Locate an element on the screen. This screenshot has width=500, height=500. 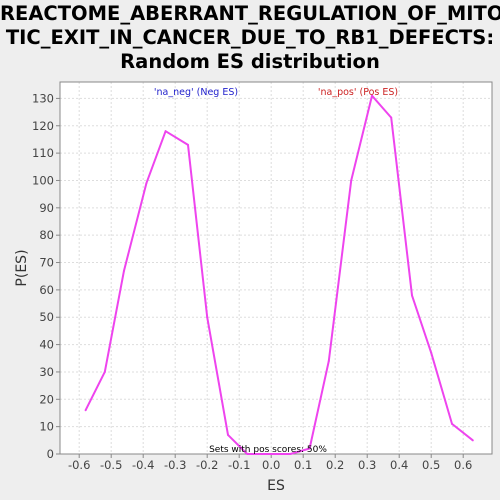
y-tick-label: 80 is located at coordinates (46, 235).